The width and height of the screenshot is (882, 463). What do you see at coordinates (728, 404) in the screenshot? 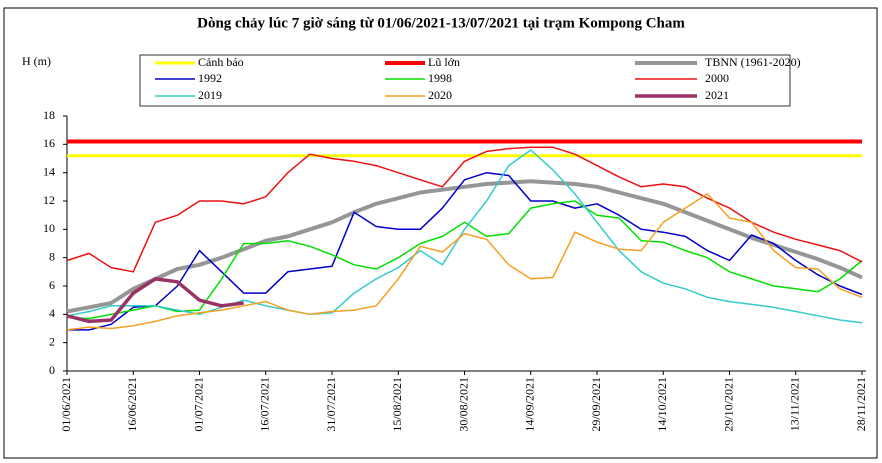
I see `x-tick-label: 29/10/2021` at bounding box center [728, 404].